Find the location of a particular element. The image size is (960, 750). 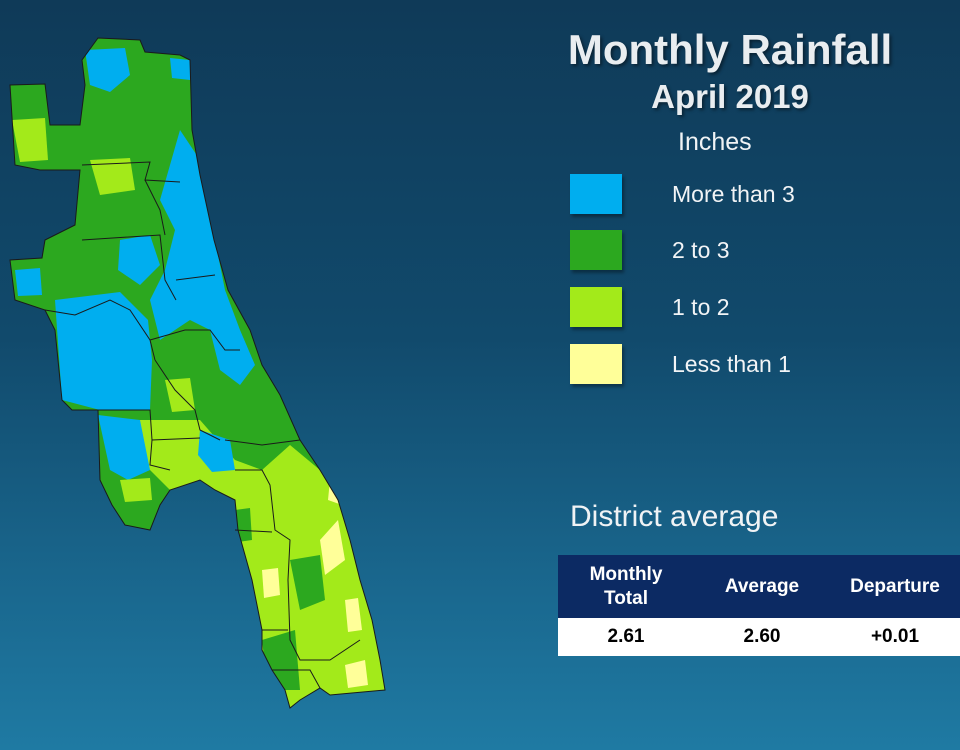

legend-item-less-than-1: Less than 1 is located at coordinates (760, 364).